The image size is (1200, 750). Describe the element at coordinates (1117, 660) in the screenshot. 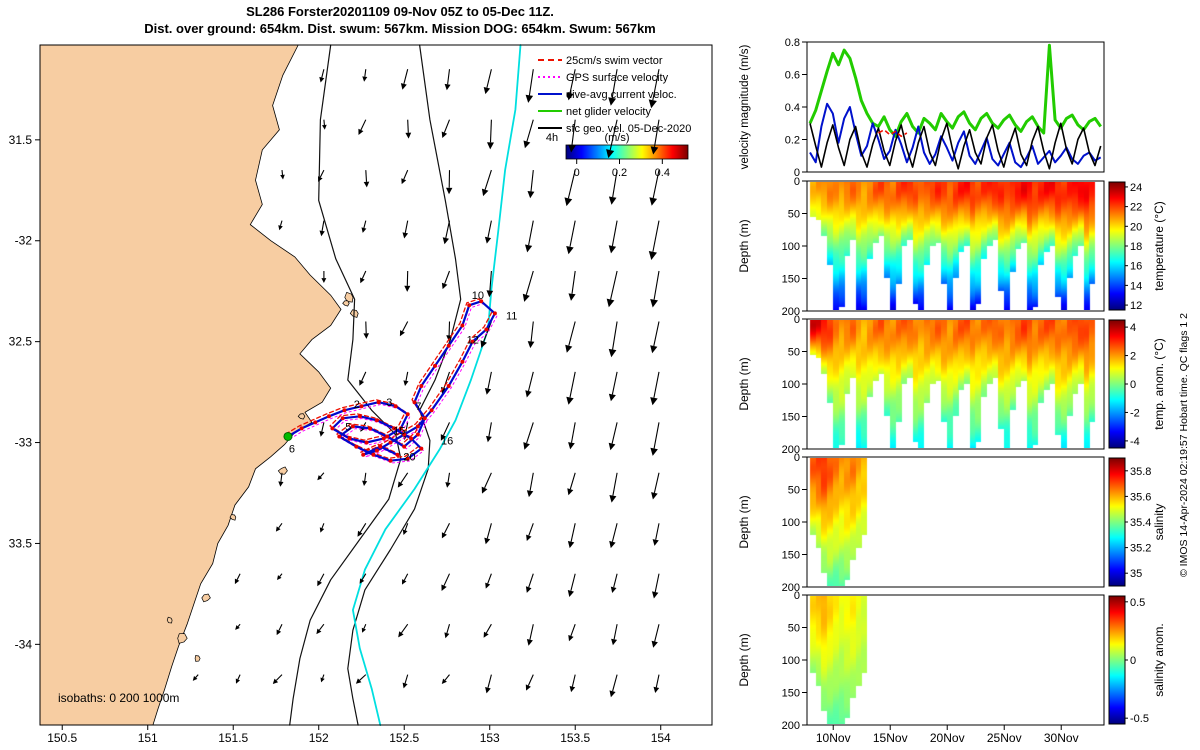

I see `salinity-anomaly-colorbar` at that location.